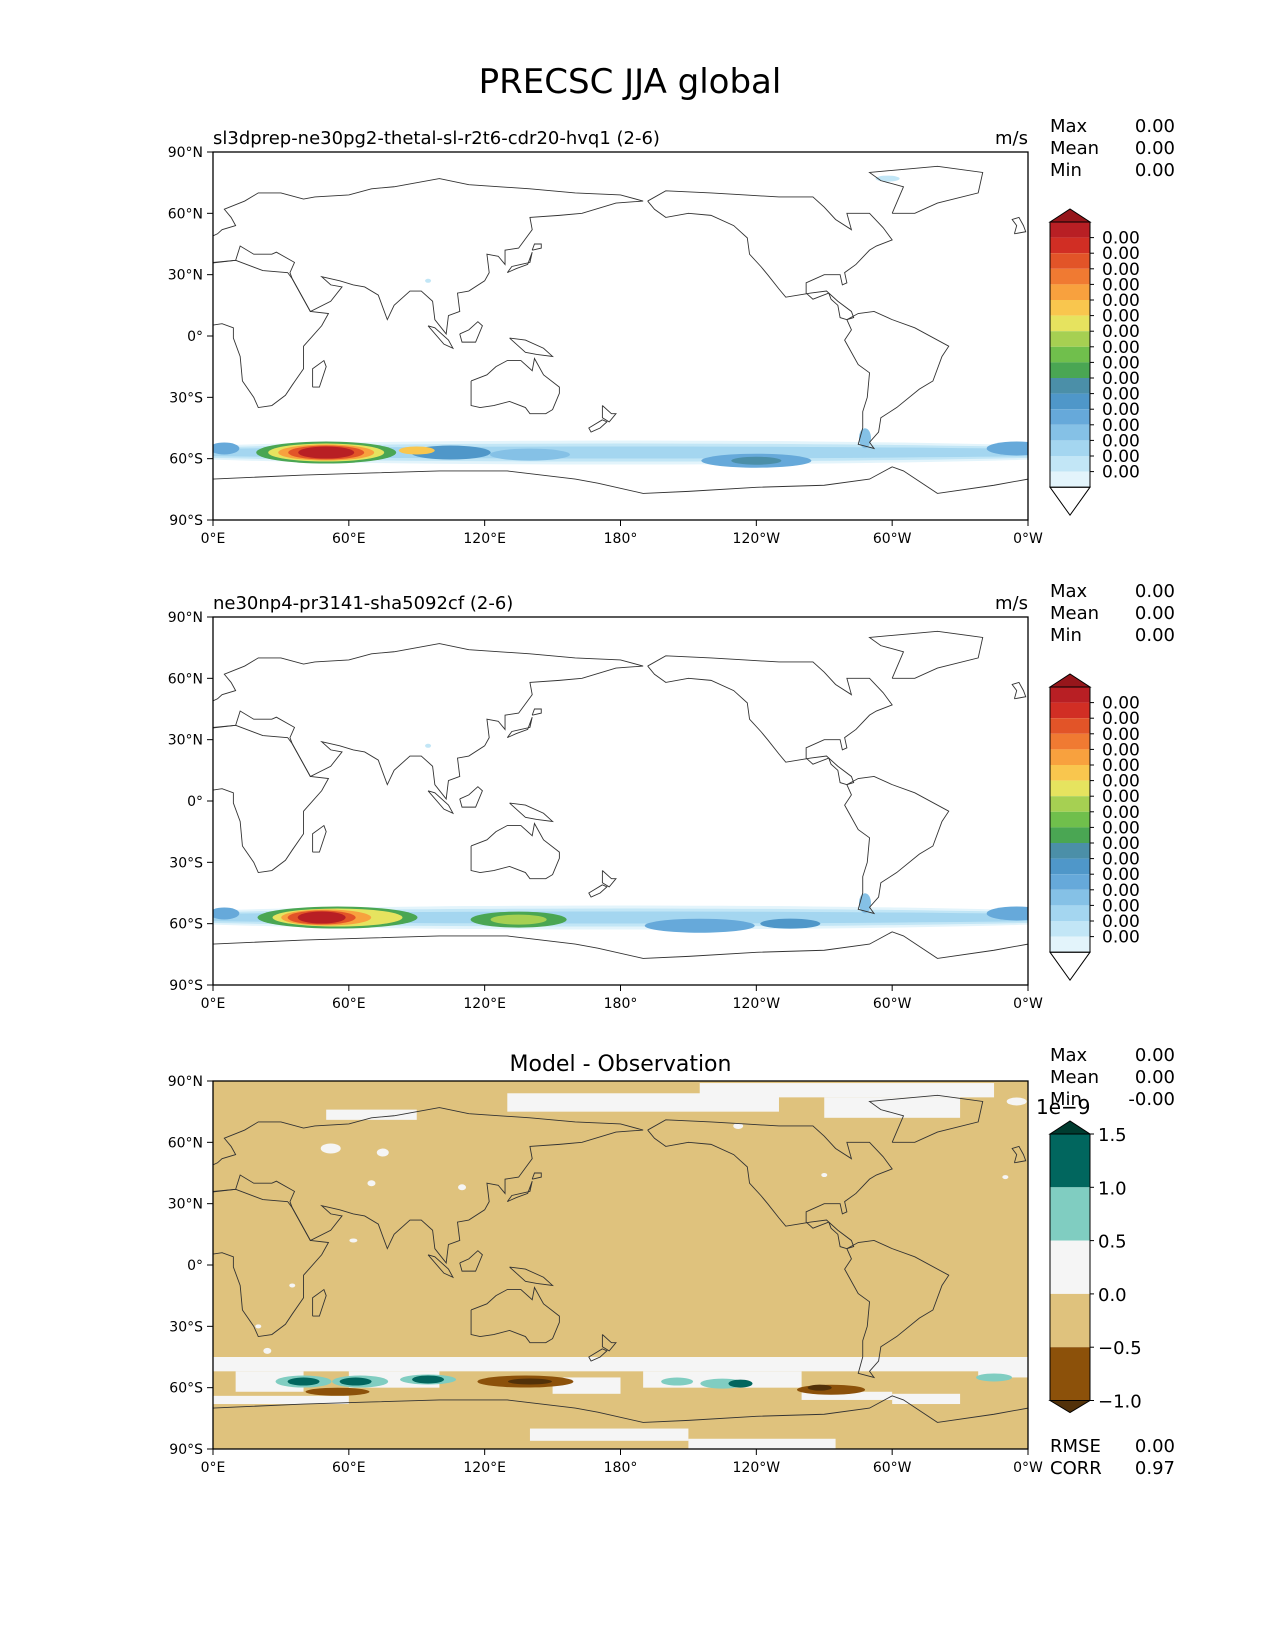 This screenshot has height=1650, width=1275. Describe the element at coordinates (620, 838) in the screenshot. I see `precip-field` at that location.